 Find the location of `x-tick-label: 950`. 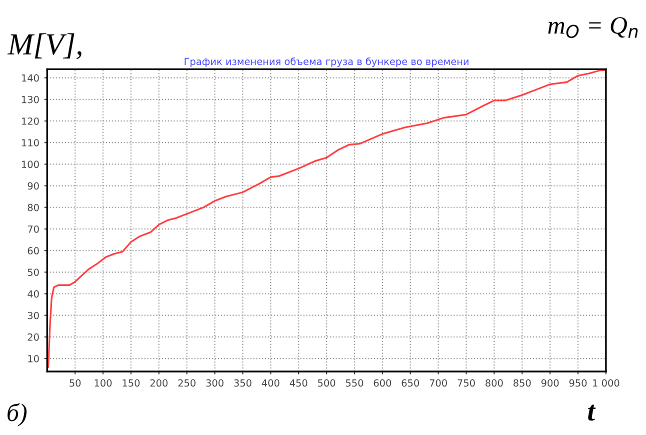

x-tick-label: 950 is located at coordinates (578, 383).